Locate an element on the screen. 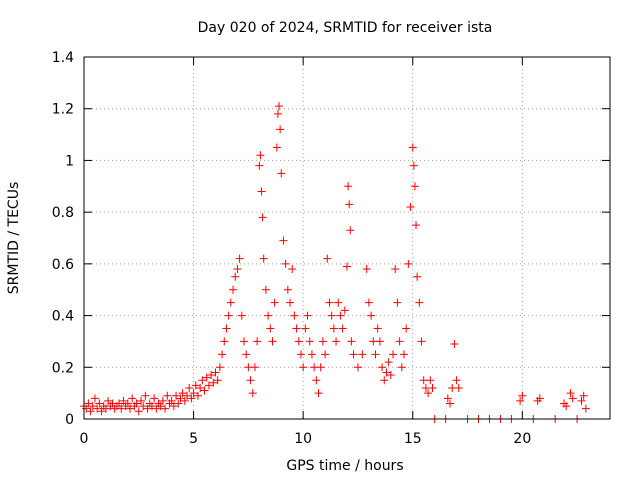 This screenshot has height=480, width=640. x-tick-label: 0 is located at coordinates (84, 439).